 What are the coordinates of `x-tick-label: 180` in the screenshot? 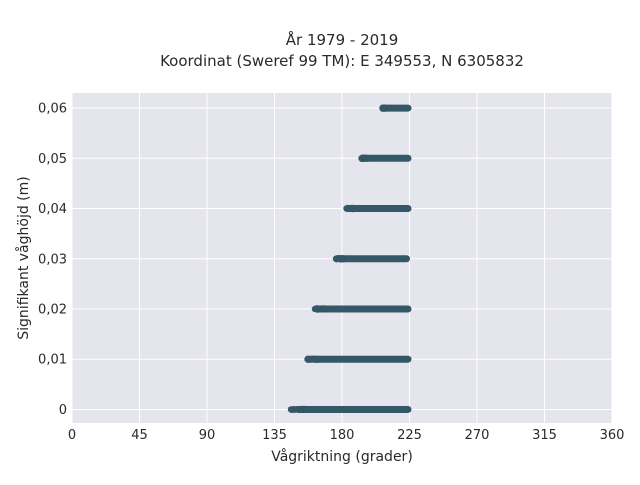 It's located at (342, 435).